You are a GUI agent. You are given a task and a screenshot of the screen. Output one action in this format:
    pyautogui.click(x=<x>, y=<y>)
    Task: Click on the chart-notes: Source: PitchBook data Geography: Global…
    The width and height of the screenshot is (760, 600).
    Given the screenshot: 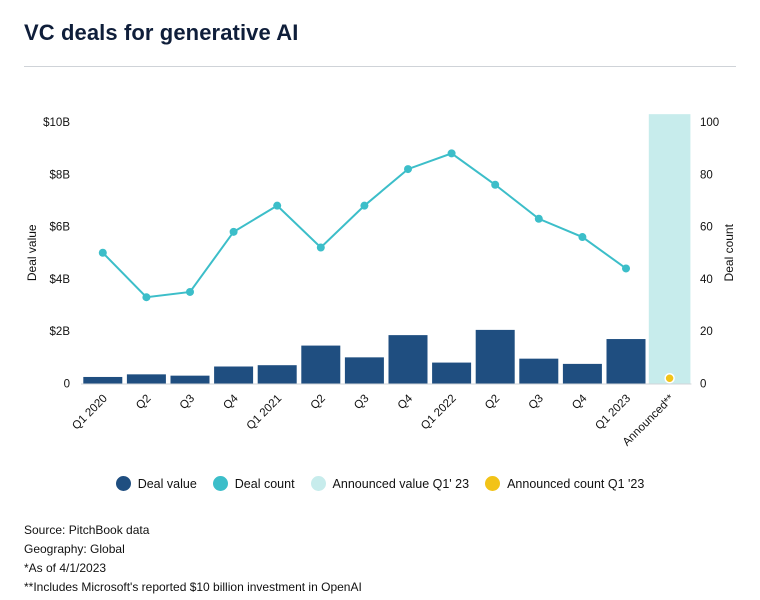 What is the action you would take?
    pyautogui.click(x=193, y=559)
    